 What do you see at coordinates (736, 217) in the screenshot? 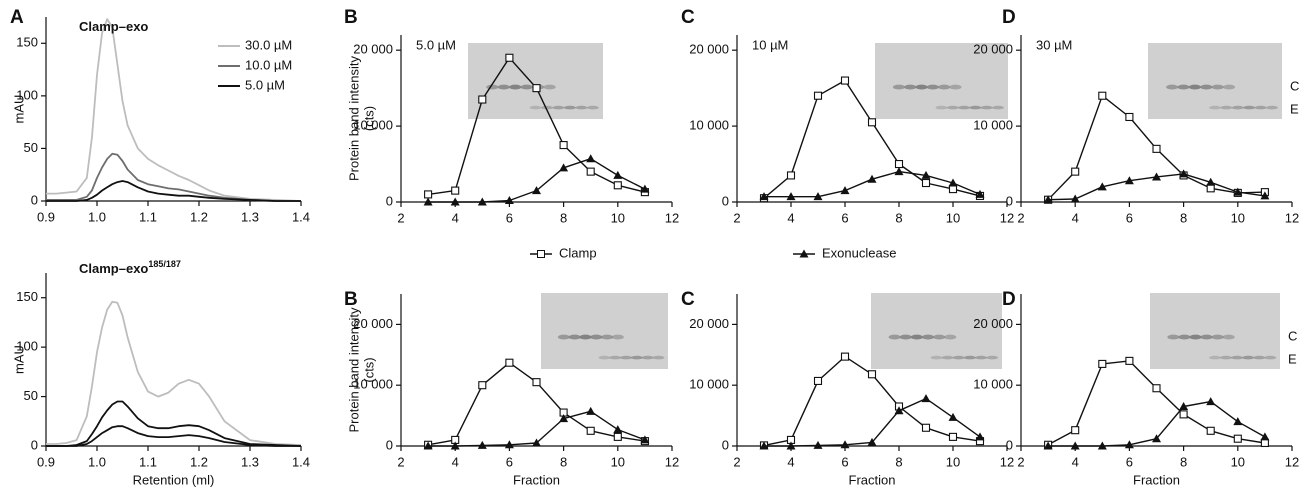
I see `x-tick-label: 2` at bounding box center [736, 217].